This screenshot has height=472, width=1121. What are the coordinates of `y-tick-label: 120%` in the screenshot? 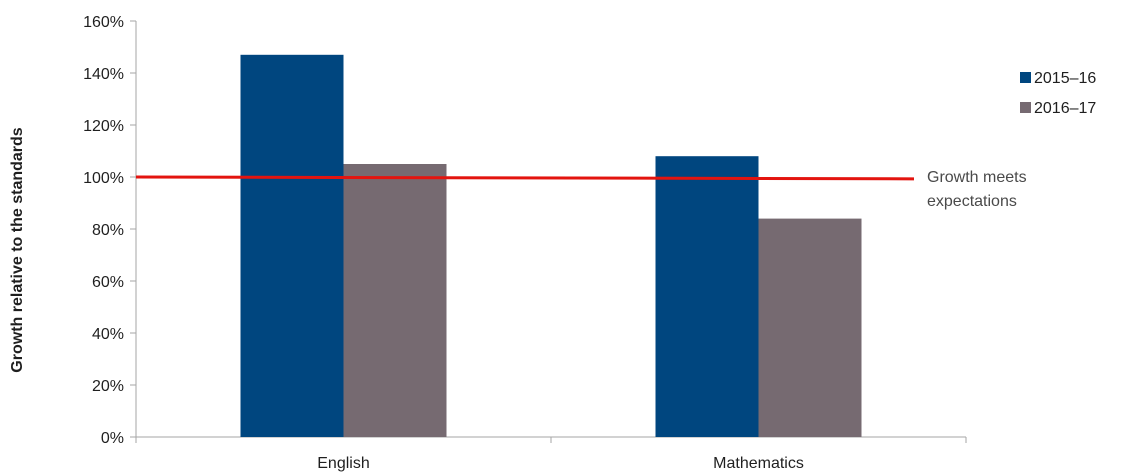 It's located at (103, 126).